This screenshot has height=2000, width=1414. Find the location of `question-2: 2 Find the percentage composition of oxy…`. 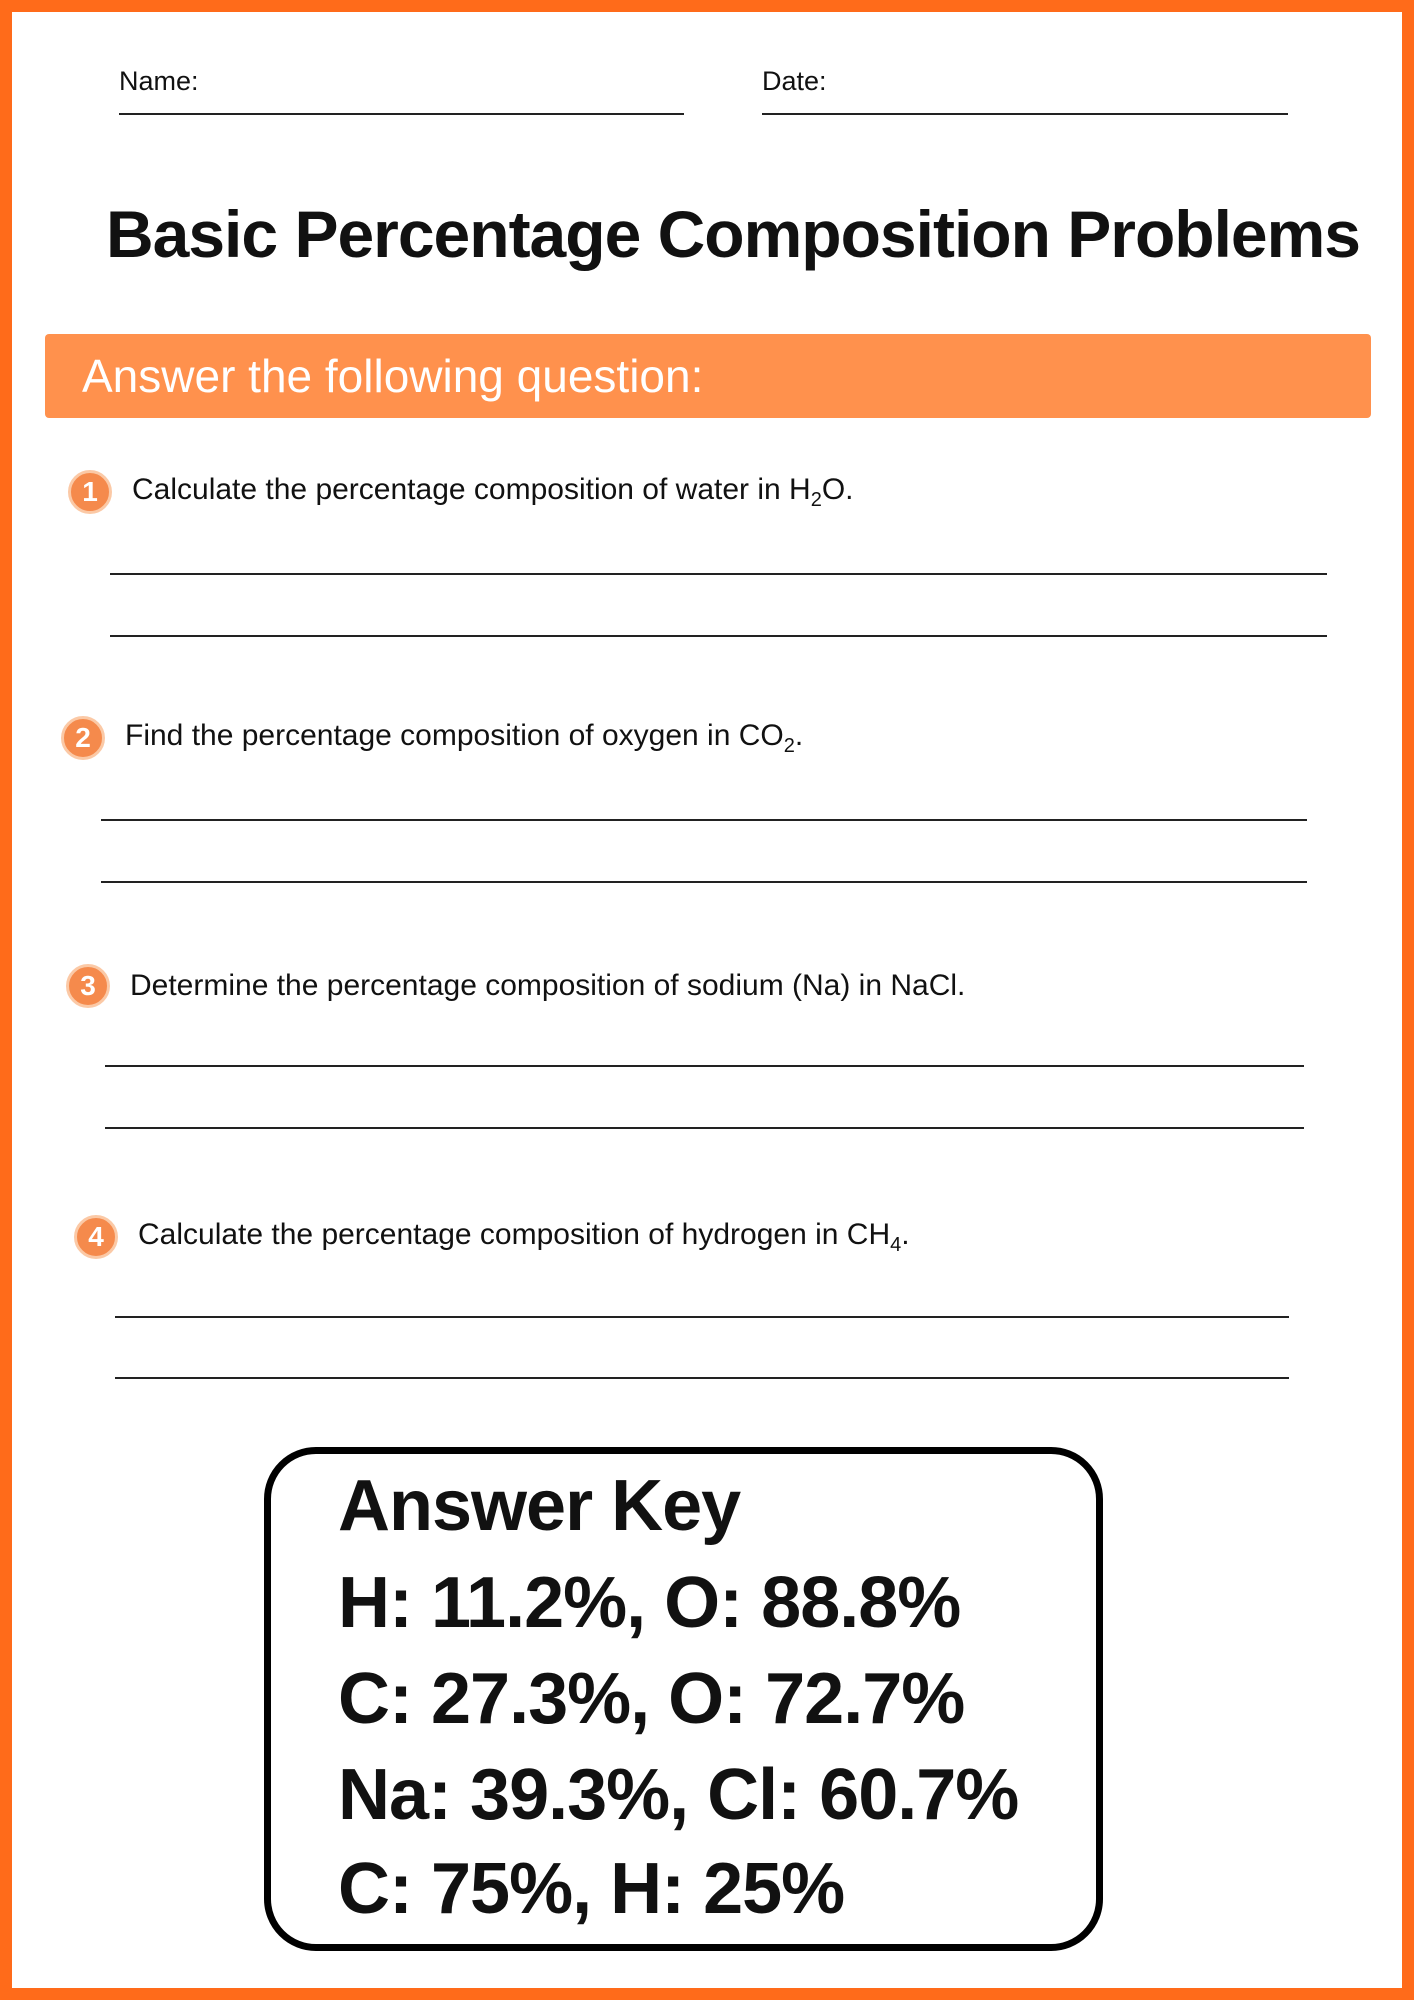

question-2: 2 Find the percentage composition of oxy… is located at coordinates (432, 738).